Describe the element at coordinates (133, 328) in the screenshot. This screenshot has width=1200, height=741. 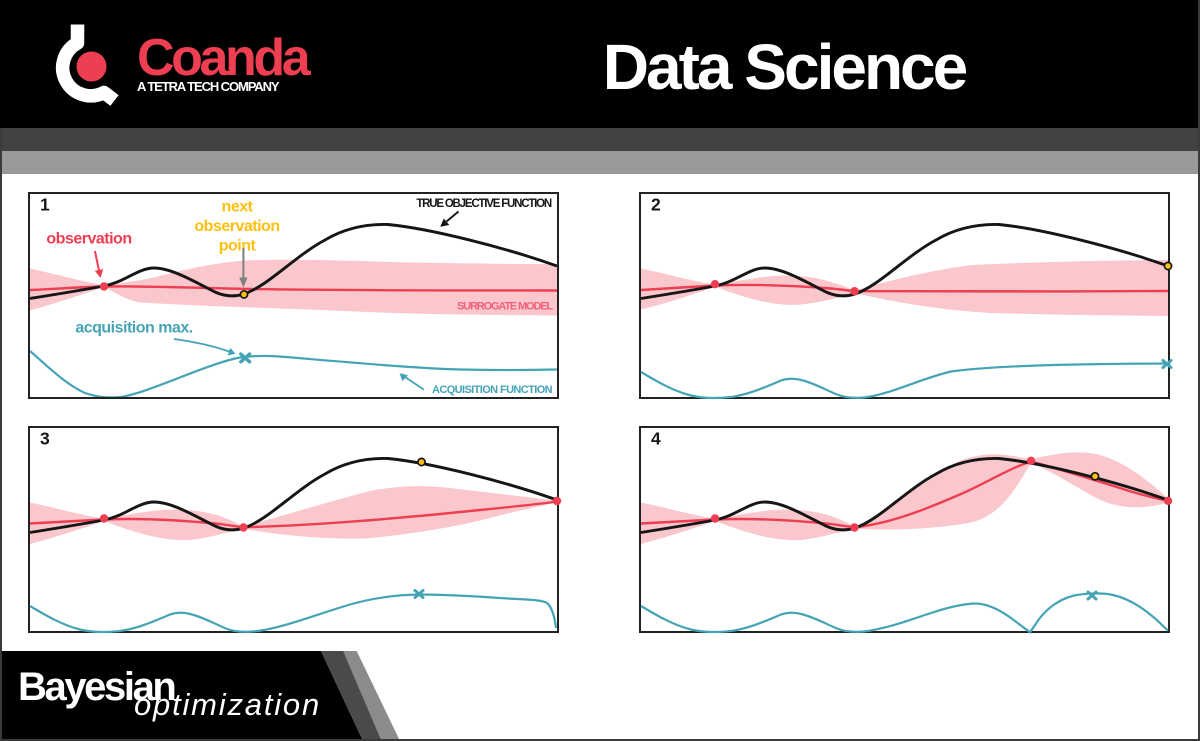
I see `svg-text: acquisition max.` at that location.